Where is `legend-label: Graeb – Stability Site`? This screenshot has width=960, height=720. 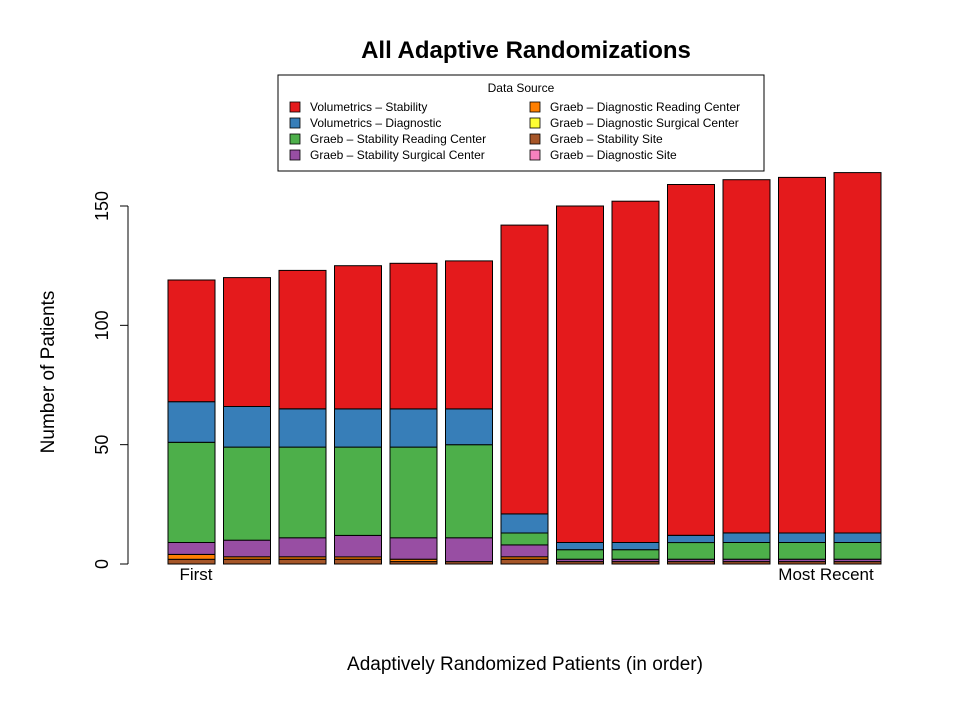
legend-label: Graeb – Stability Site is located at coordinates (606, 139).